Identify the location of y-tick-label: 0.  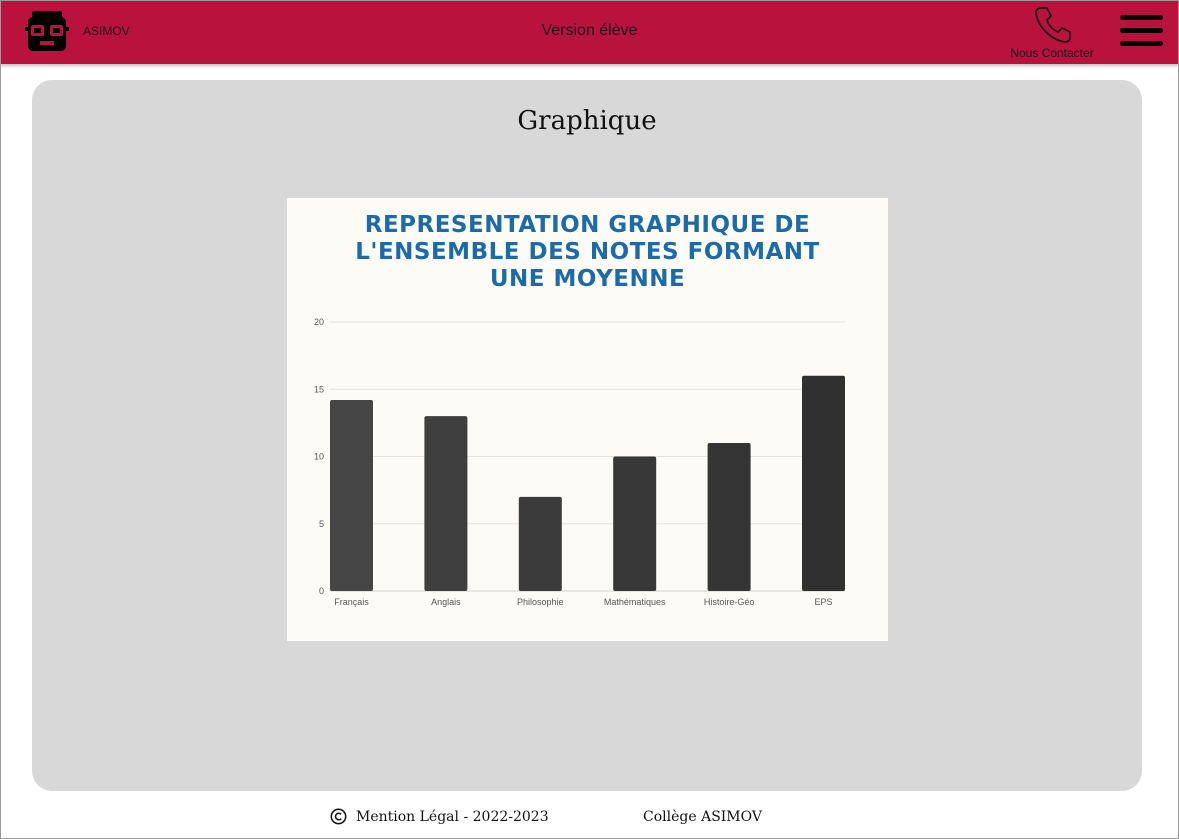
(321, 591).